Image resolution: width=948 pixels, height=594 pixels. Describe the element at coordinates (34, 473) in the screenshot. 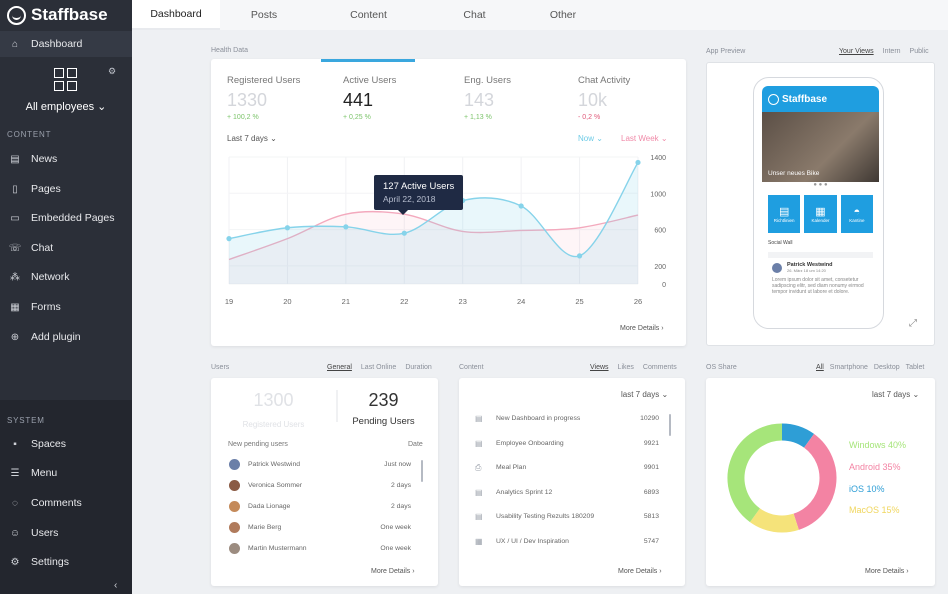

I see `sidebar-item-menu: ☰ Menu` at that location.